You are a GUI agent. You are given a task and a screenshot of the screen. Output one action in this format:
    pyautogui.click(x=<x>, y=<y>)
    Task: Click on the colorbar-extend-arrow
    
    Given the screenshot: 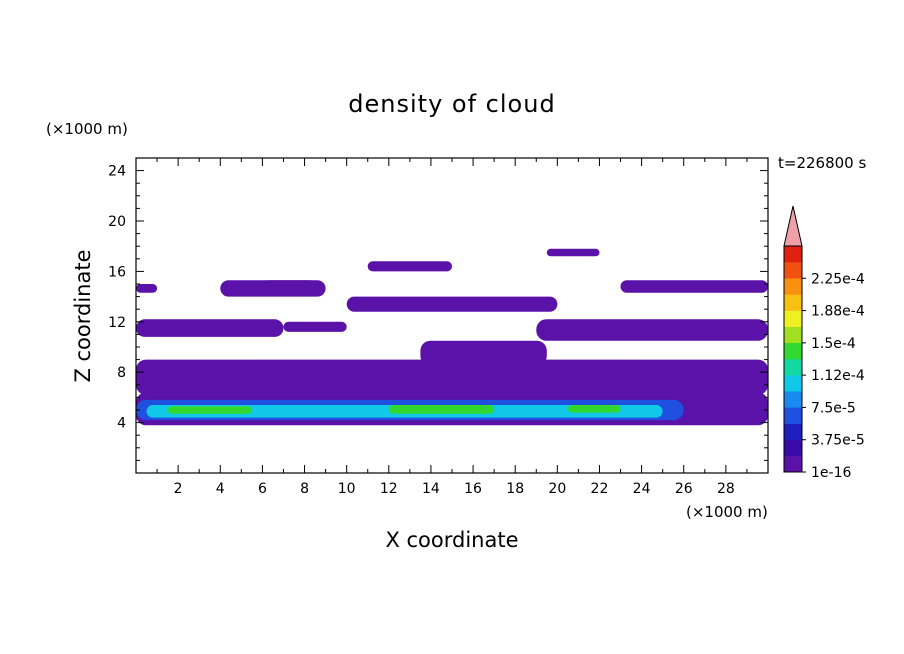 What is the action you would take?
    pyautogui.click(x=793, y=226)
    